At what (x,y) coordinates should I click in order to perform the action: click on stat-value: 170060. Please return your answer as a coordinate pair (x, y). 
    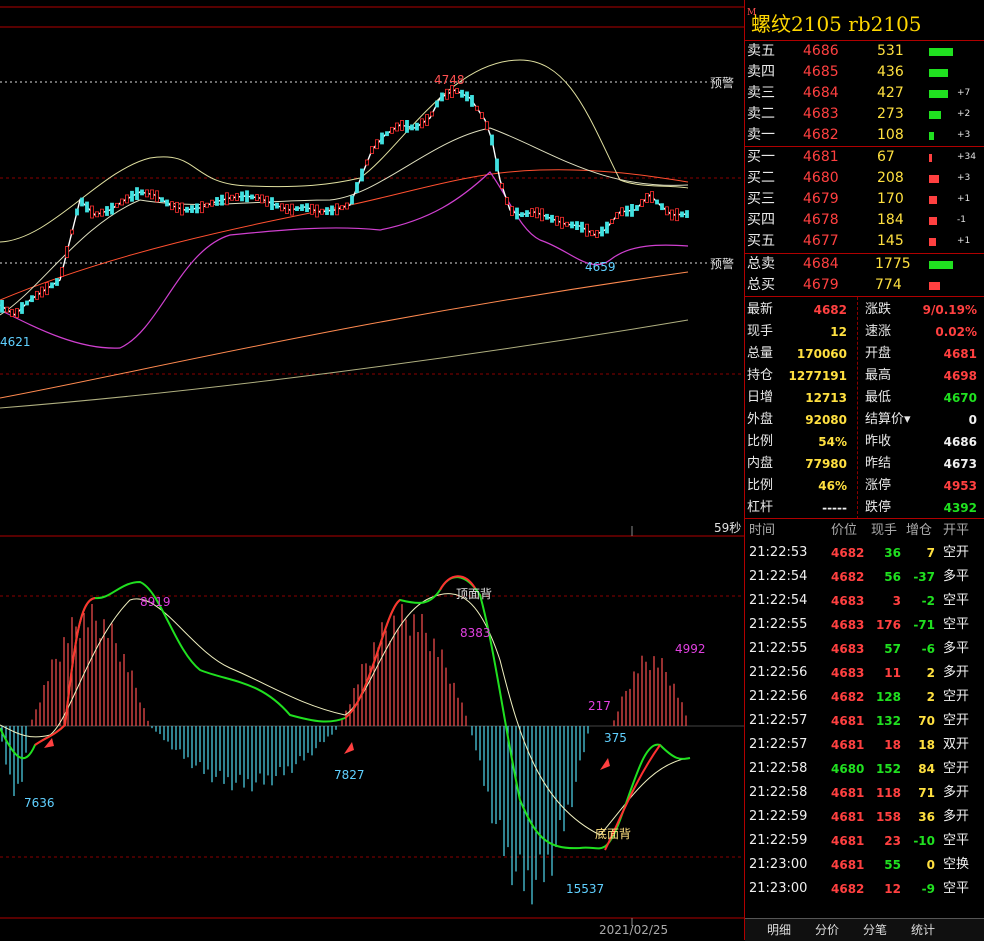
    Looking at the image, I should click on (821, 354).